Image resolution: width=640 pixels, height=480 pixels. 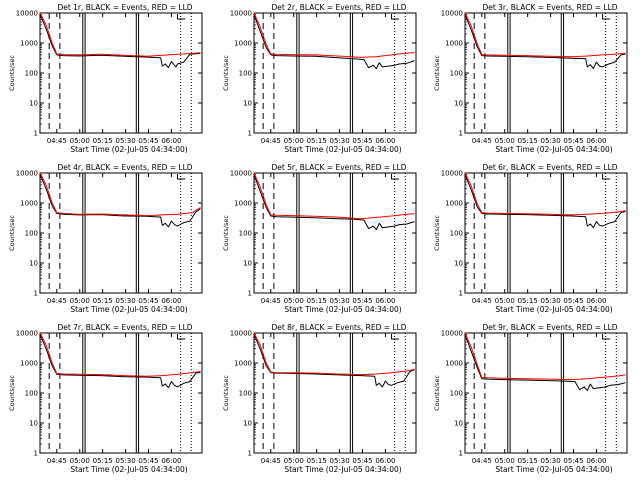 What do you see at coordinates (124, 7) in the screenshot?
I see `chart-title: Det 1r, BLACK = Events, RED = LLD` at bounding box center [124, 7].